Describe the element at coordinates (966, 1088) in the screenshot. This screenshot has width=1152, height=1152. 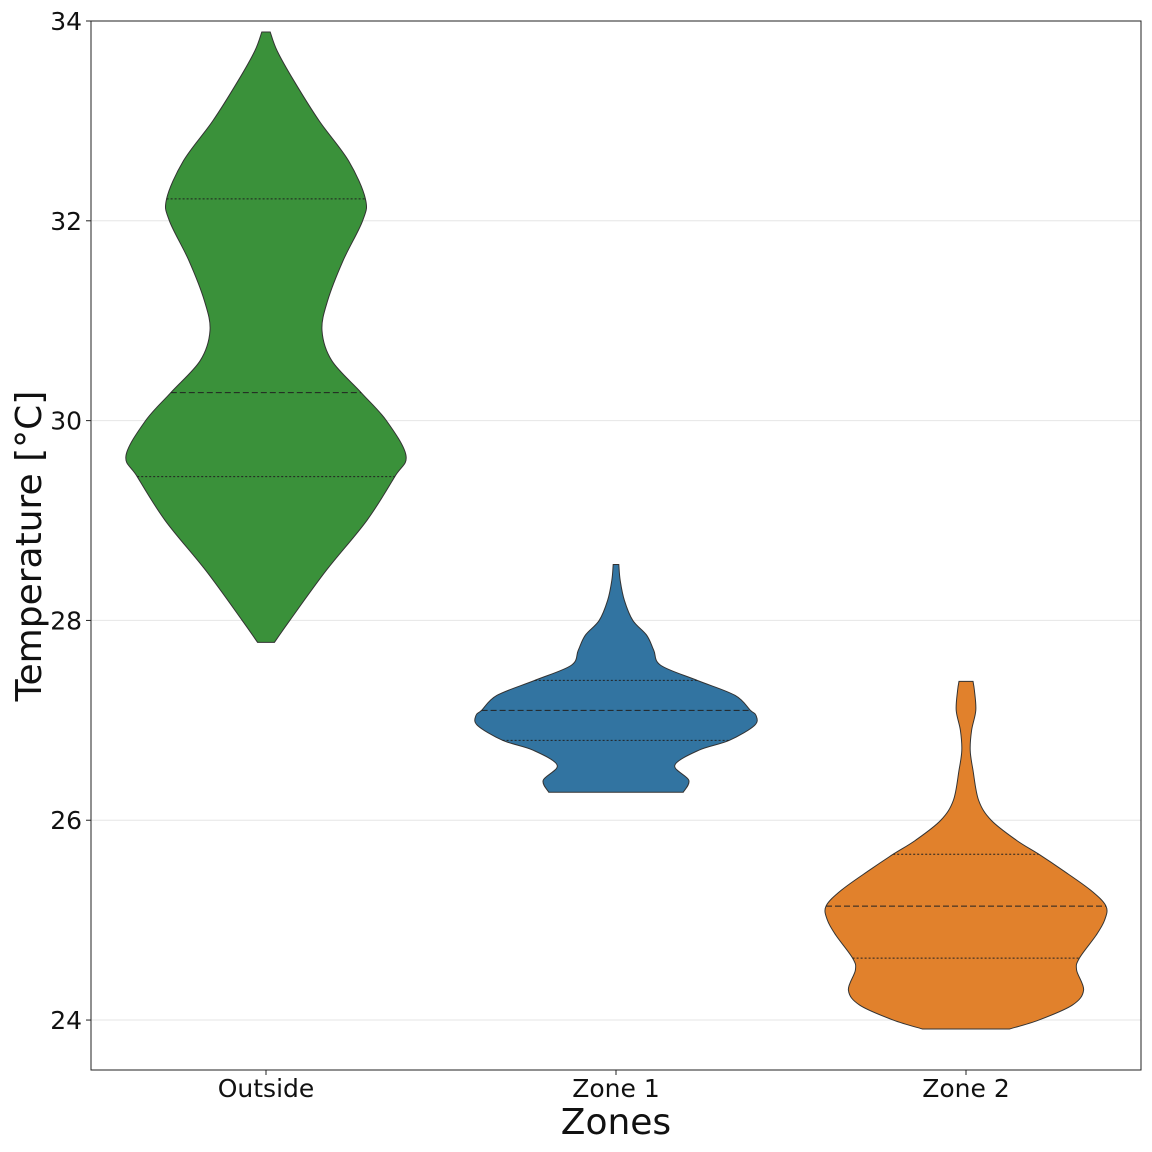
I see `x-tick-label: Zone 2` at that location.